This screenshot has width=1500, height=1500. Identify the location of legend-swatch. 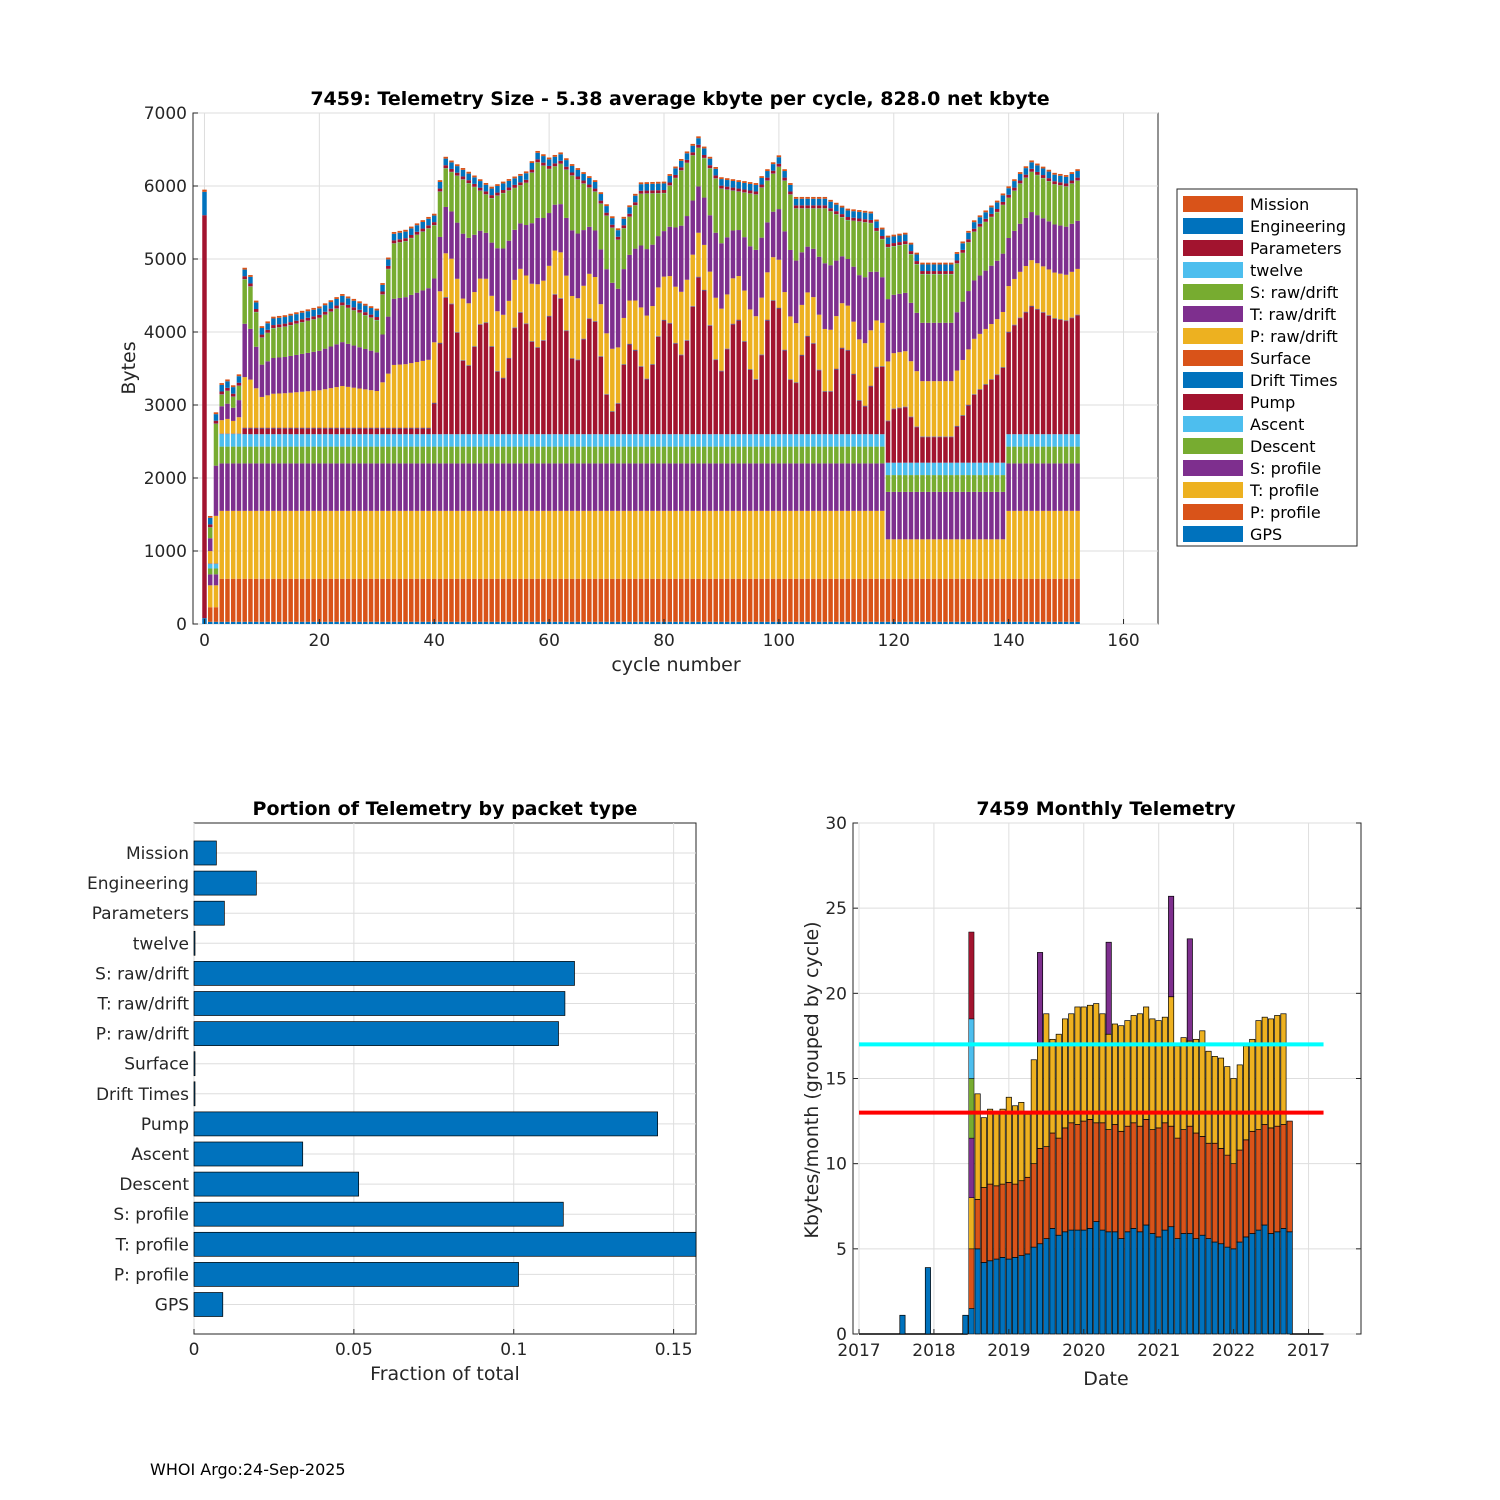
(1213, 226).